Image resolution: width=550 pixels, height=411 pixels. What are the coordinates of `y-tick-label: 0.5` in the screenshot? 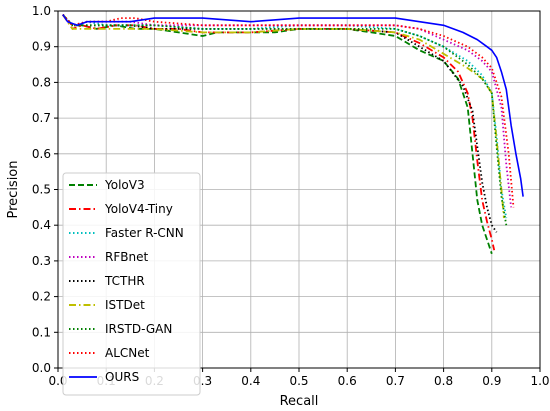 It's located at (41, 190).